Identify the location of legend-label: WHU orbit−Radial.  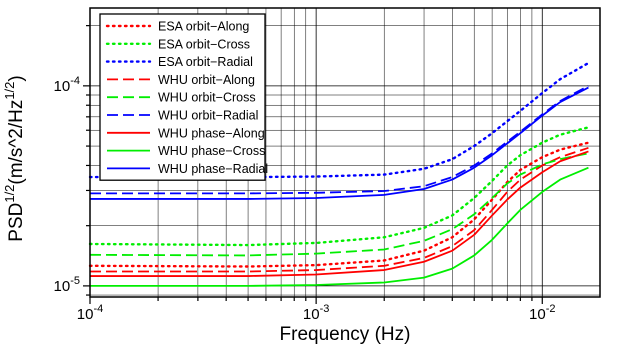
(208, 116).